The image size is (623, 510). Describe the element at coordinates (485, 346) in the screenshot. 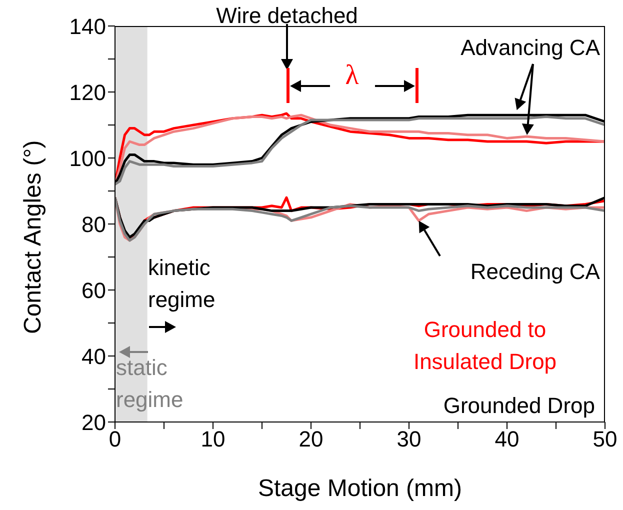

I see `annotation: Grounded to Insulated Drop` at that location.